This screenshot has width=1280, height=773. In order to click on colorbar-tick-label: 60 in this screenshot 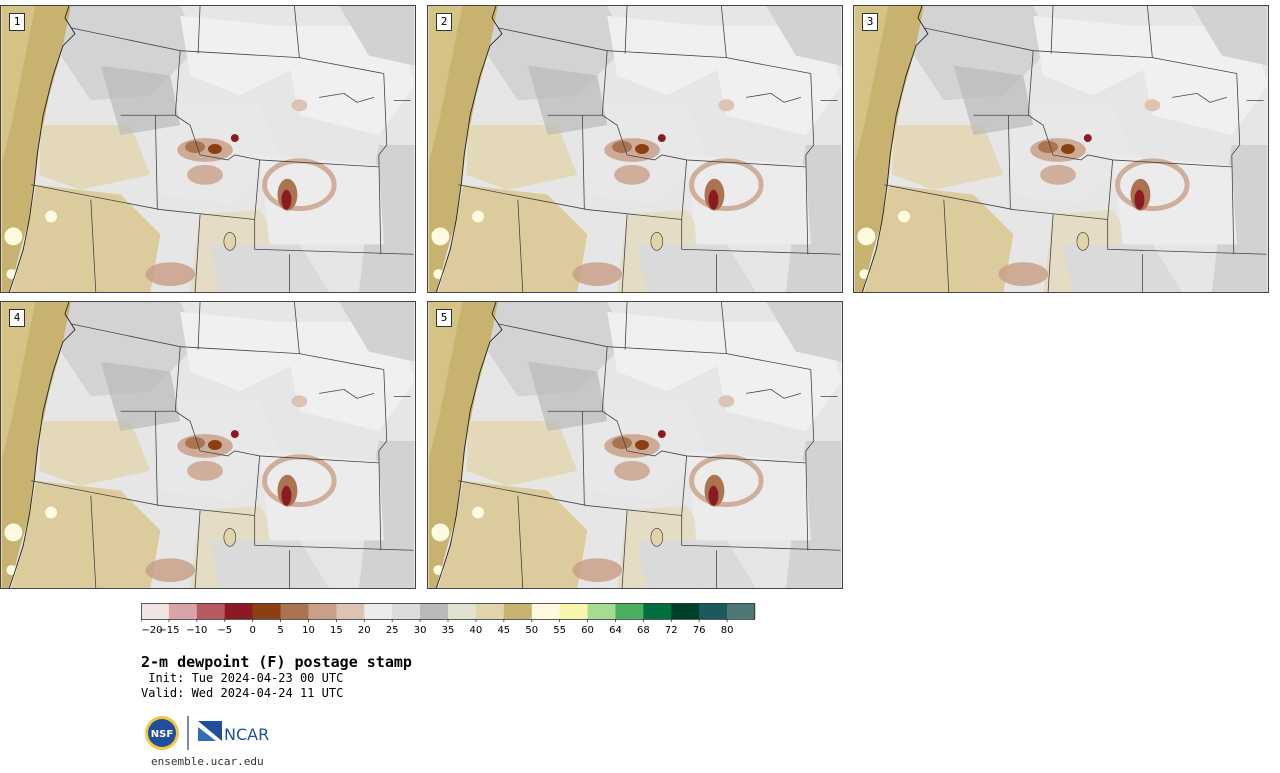, I will do `click(587, 630)`.